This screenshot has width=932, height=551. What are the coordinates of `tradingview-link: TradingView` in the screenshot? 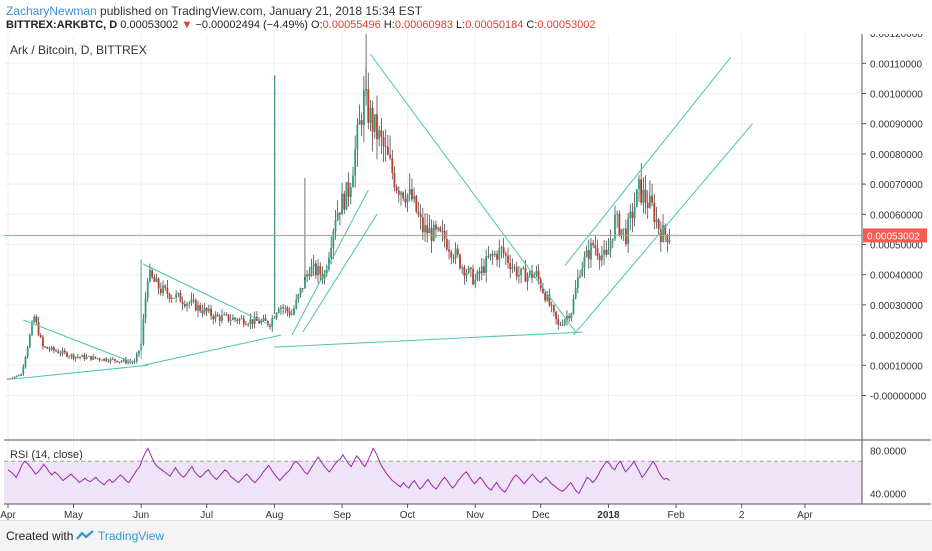 It's located at (131, 536).